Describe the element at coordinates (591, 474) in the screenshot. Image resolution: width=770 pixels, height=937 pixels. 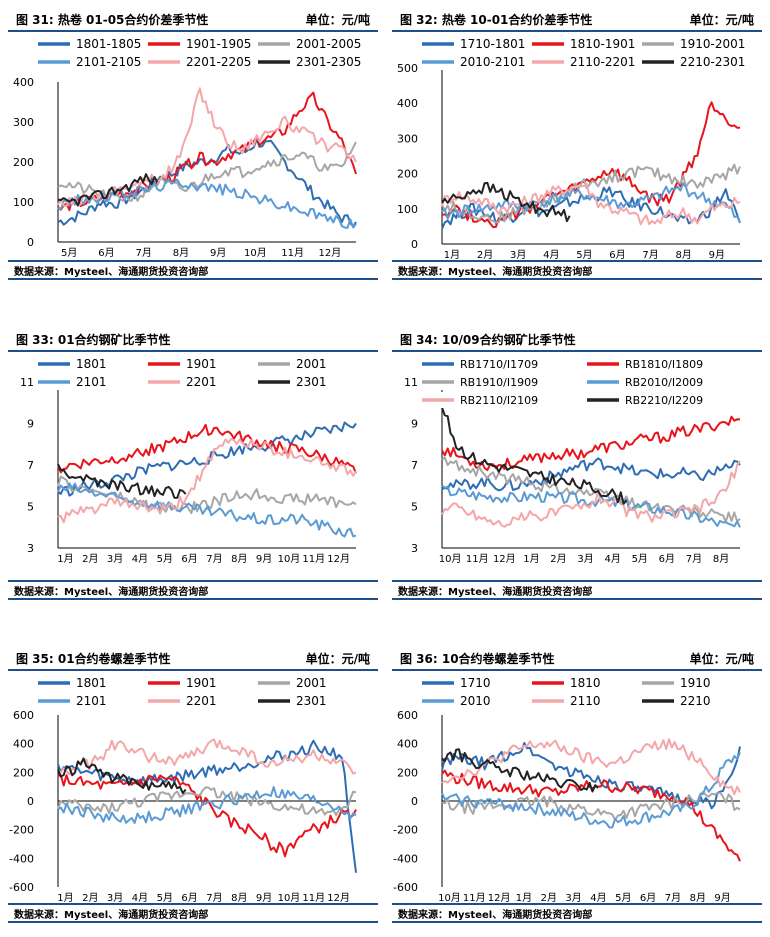
I see `series-line-RB1710/I1709` at that location.